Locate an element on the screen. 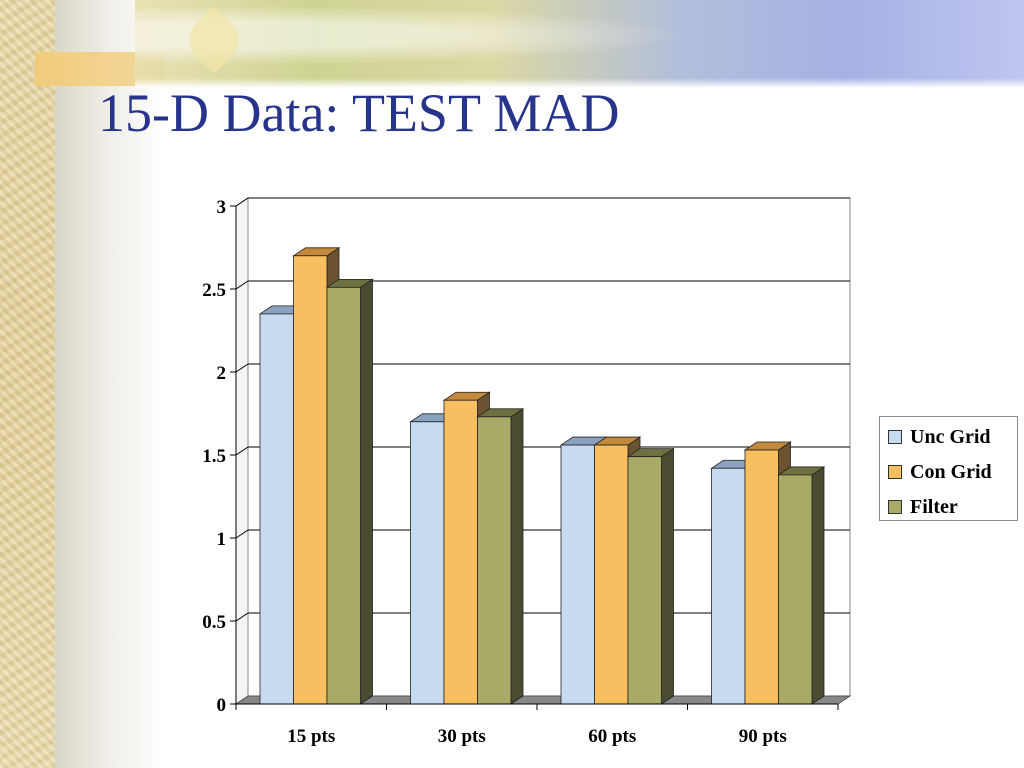  y-tick-label: 3 is located at coordinates (222, 207).